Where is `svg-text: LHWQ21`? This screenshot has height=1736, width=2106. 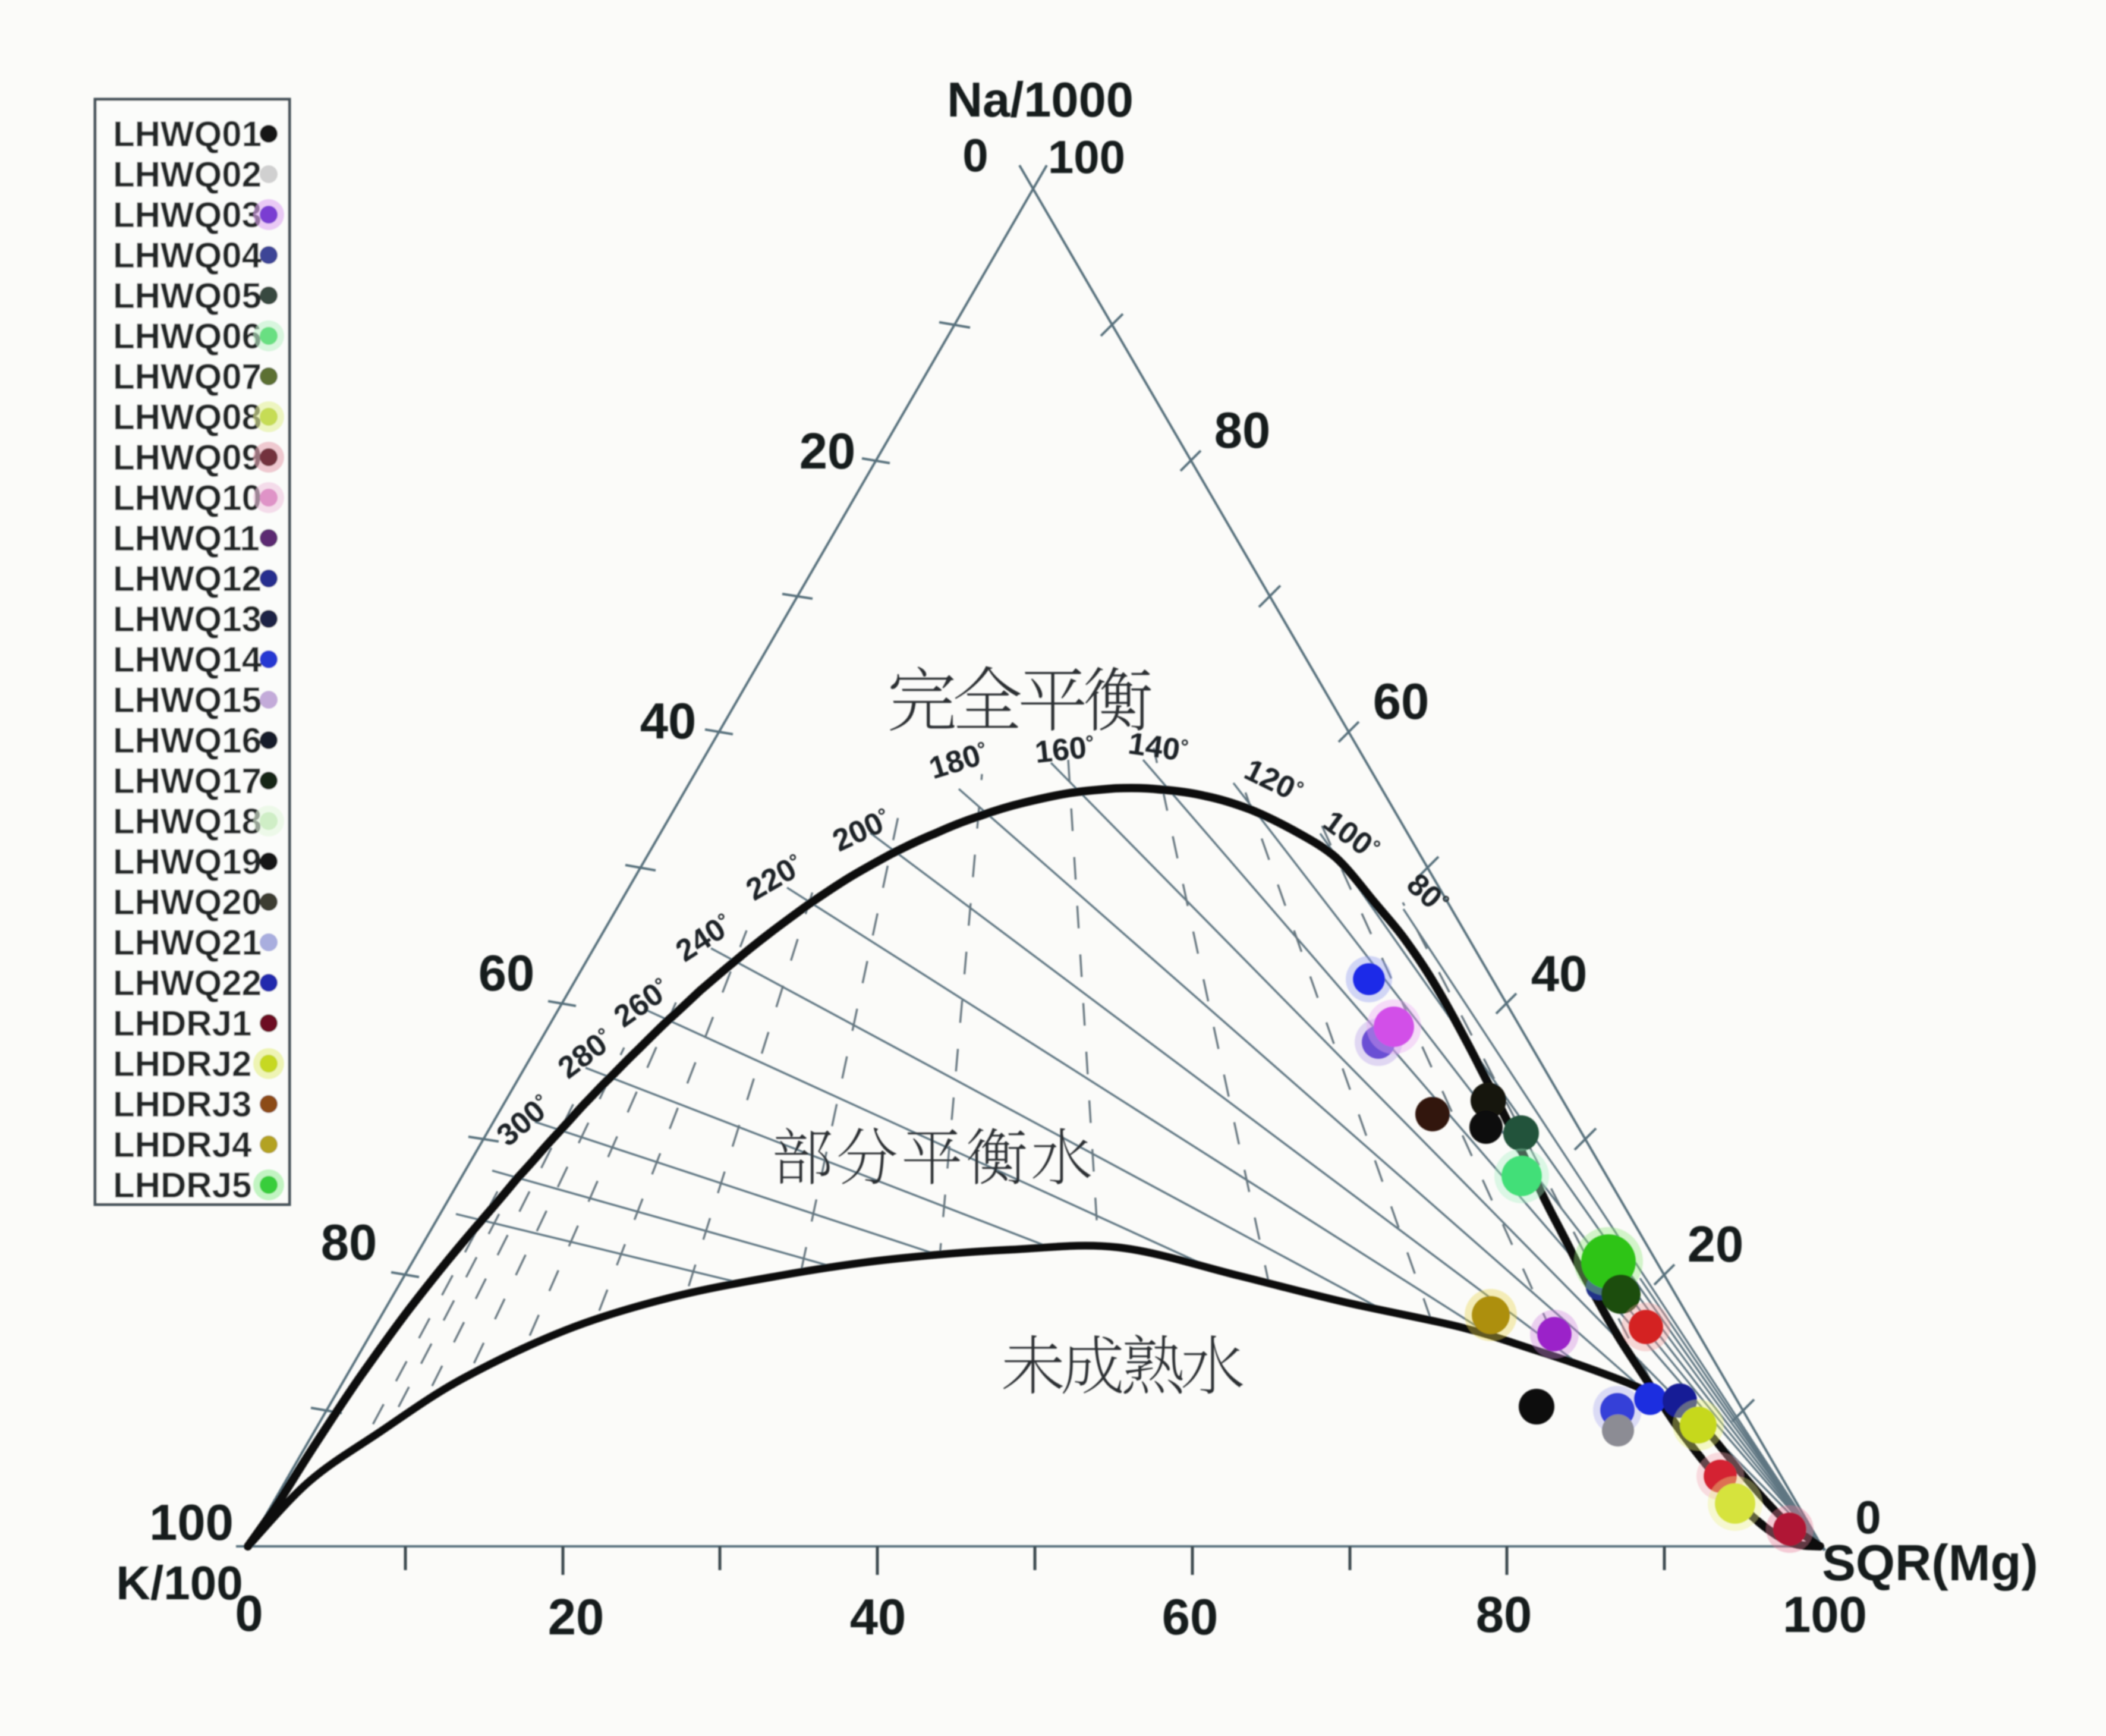
svg-text: LHWQ21 is located at coordinates (187, 943).